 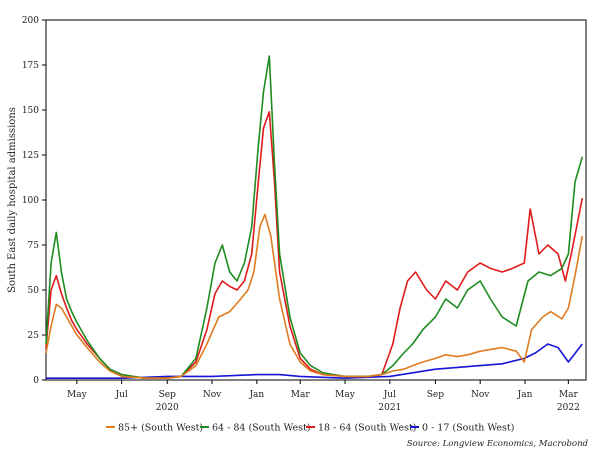 What do you see at coordinates (389, 408) in the screenshot?
I see `x-year-label: 2021` at bounding box center [389, 408].